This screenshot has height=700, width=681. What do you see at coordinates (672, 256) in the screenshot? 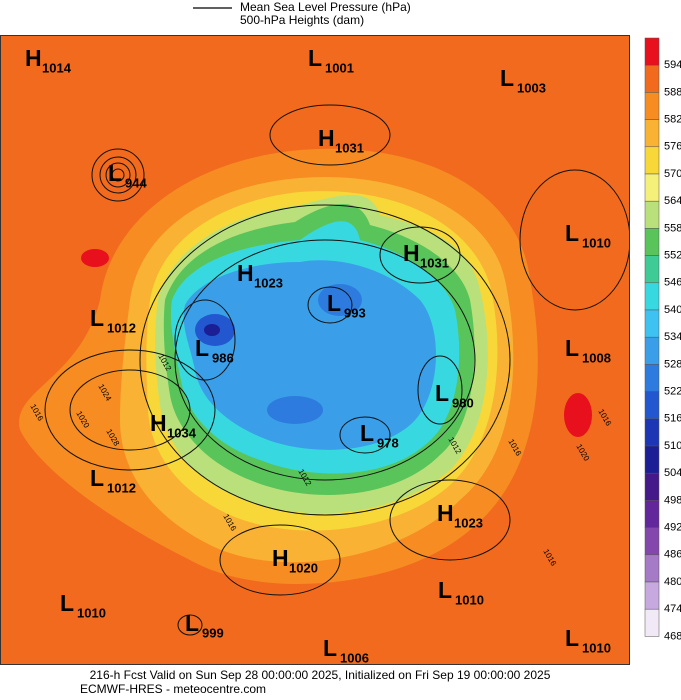
I see `colorbar-label: 552` at bounding box center [672, 256].